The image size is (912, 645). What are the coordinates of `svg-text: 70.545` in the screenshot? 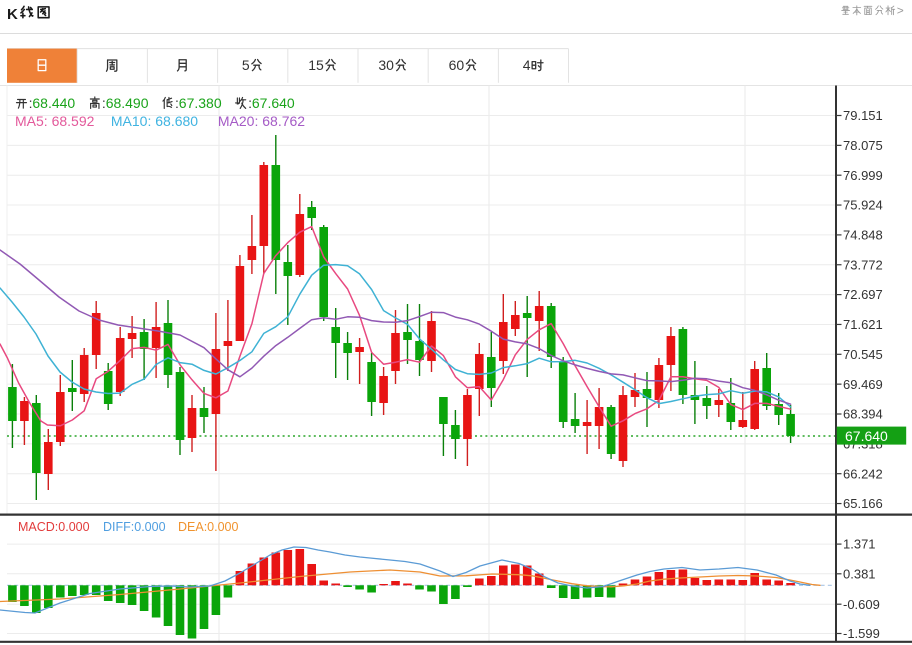 It's located at (863, 354).